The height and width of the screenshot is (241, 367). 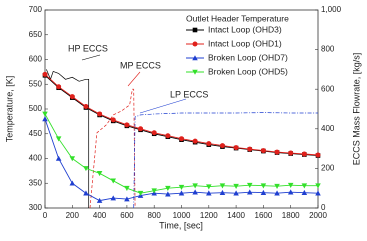 I want to click on legend-label: Broken Loop (OHD5), so click(x=248, y=71).